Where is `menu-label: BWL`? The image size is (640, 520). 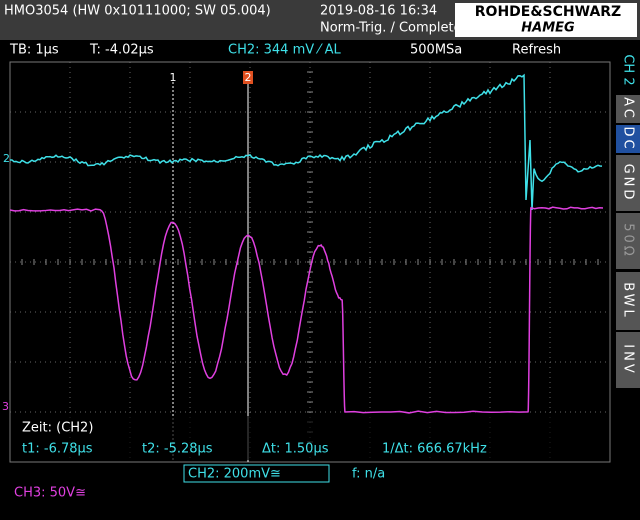 menu-label: BWL is located at coordinates (628, 301).